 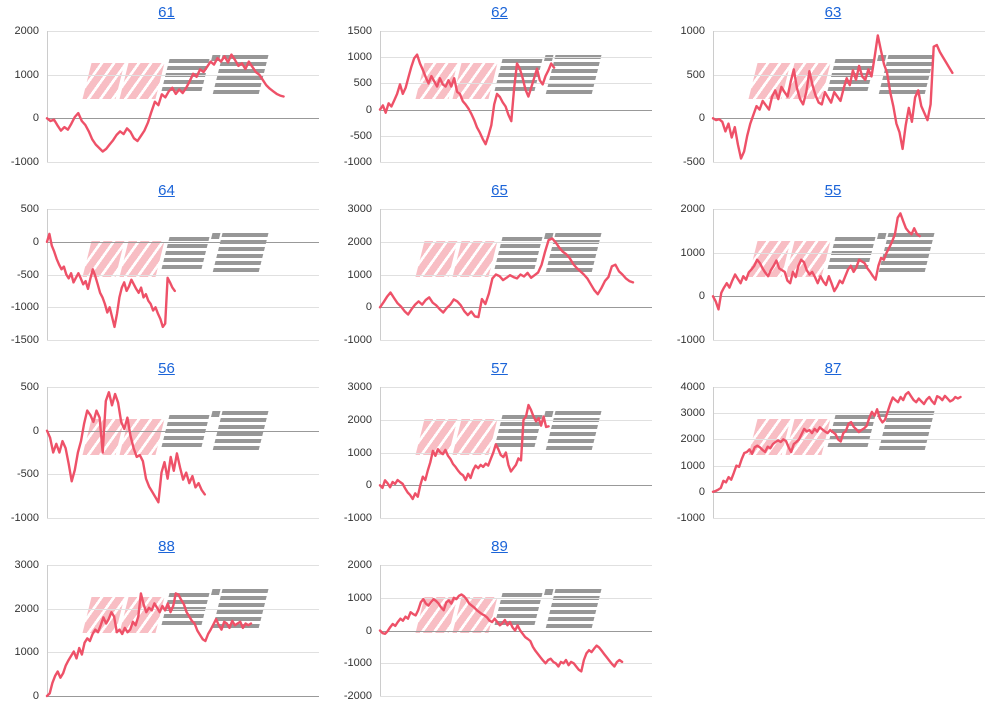 I want to click on chart-panel: 61 2000 1000 0 -1000, so click(x=166, y=89).